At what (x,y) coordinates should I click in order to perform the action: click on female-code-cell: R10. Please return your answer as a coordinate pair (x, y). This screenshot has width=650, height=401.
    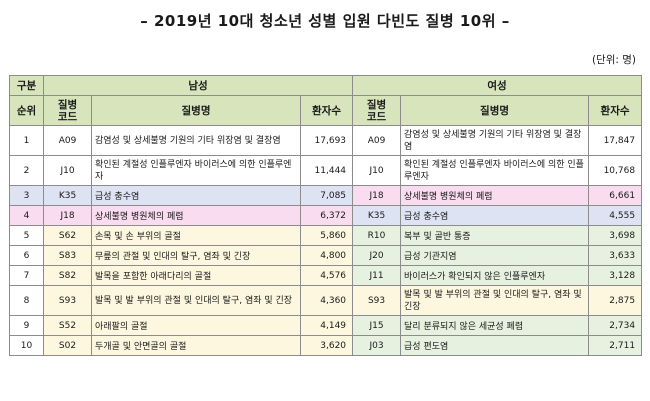
    Looking at the image, I should click on (377, 235).